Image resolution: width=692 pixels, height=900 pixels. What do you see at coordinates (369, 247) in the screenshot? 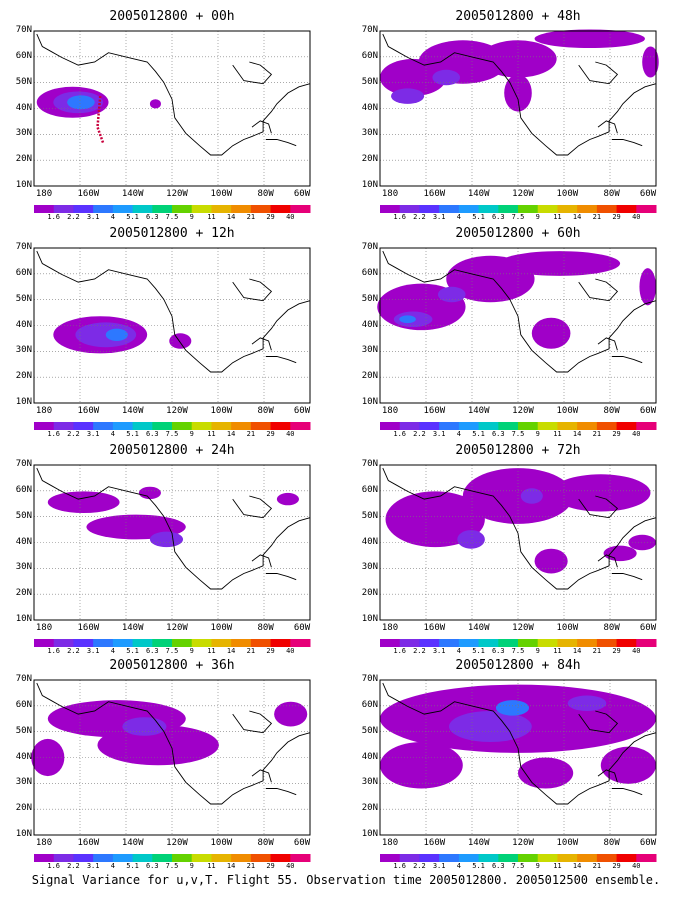
I see `lat-tick-label: 70N` at bounding box center [369, 247].